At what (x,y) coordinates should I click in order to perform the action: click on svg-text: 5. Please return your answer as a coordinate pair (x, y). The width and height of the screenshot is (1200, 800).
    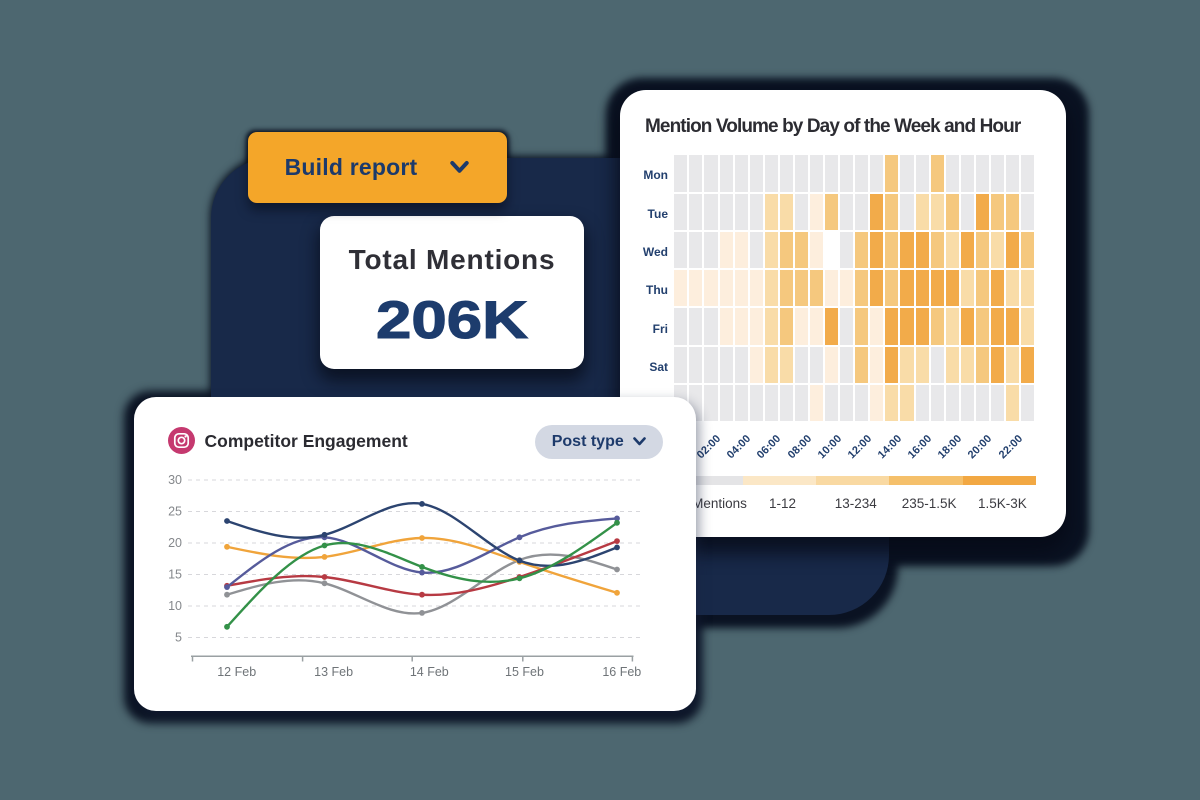
    Looking at the image, I should click on (178, 638).